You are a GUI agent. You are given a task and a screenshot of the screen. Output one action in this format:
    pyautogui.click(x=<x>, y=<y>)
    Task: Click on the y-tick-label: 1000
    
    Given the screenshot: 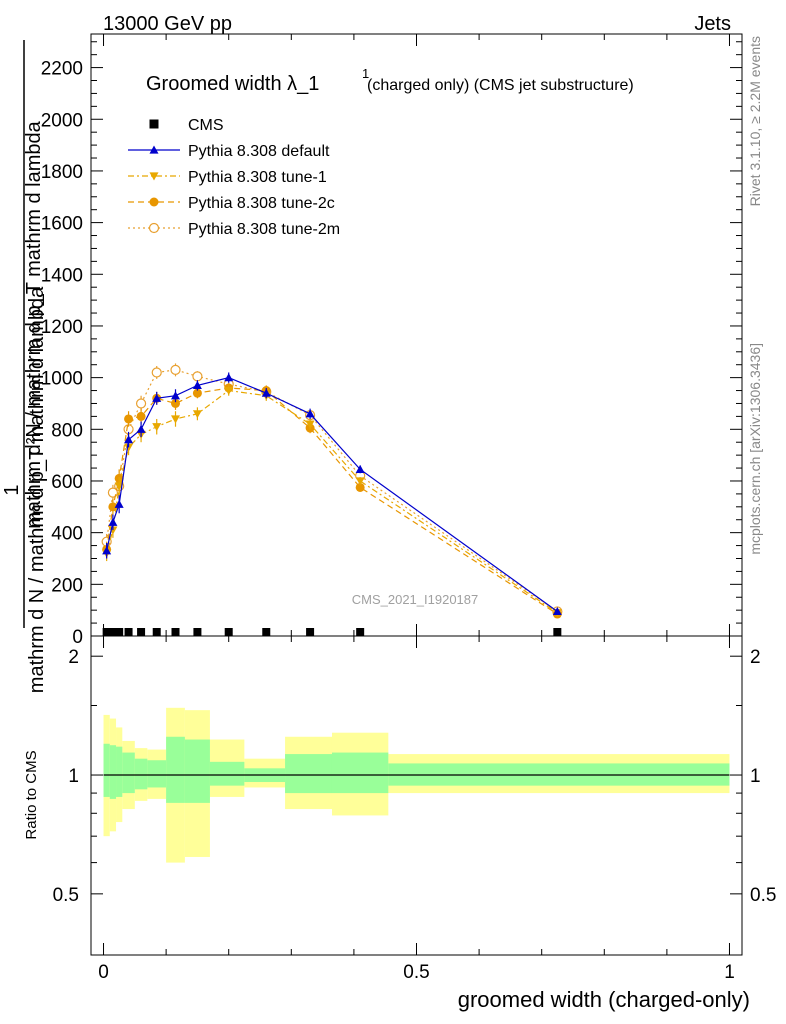 What is the action you would take?
    pyautogui.click(x=62, y=379)
    